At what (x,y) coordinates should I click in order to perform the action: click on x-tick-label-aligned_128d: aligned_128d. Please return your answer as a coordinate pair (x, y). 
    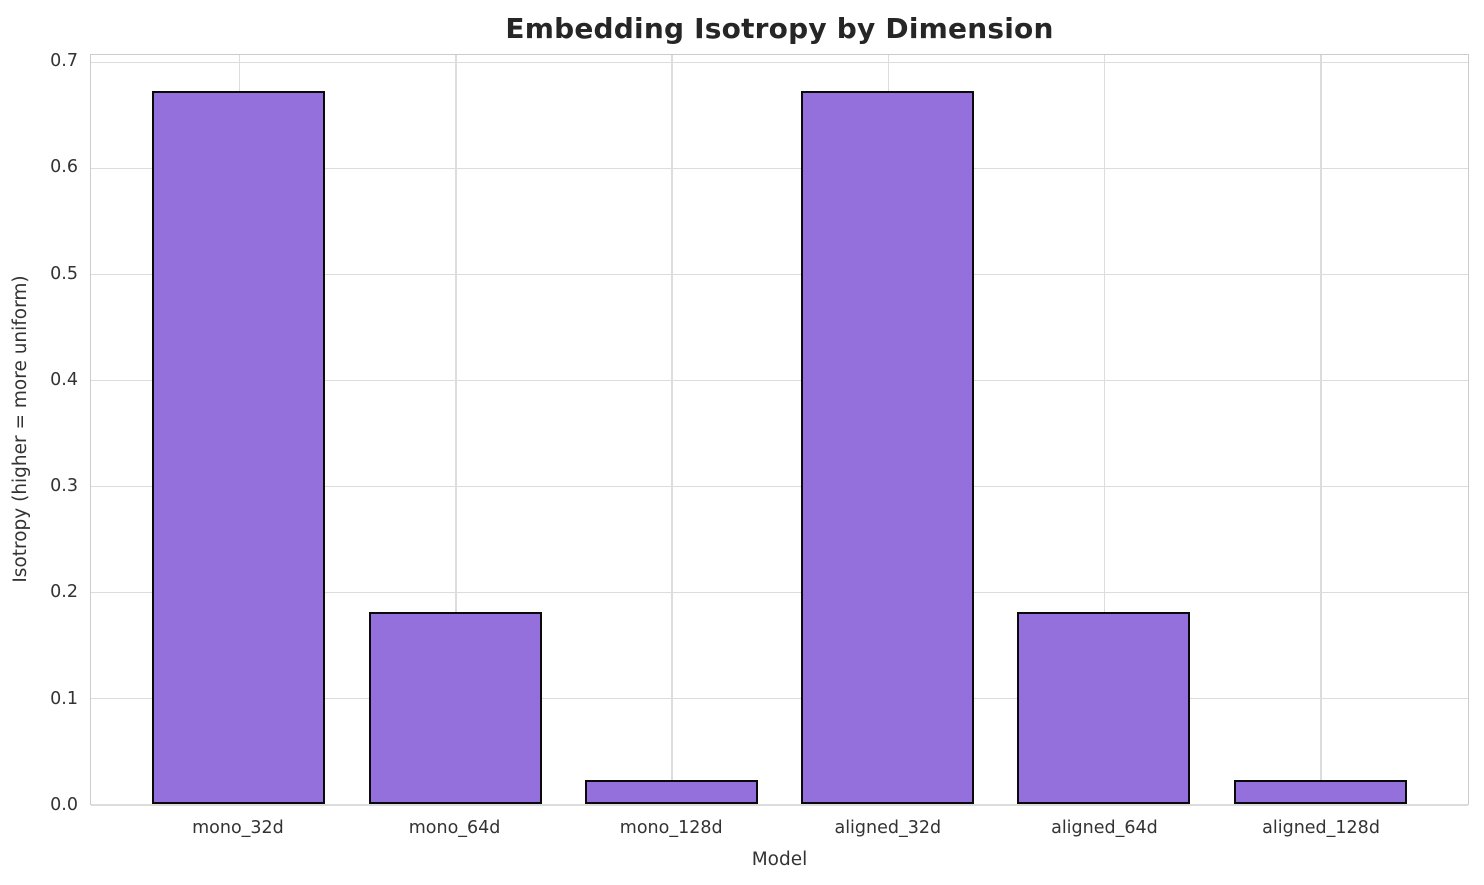
    Looking at the image, I should click on (1321, 828).